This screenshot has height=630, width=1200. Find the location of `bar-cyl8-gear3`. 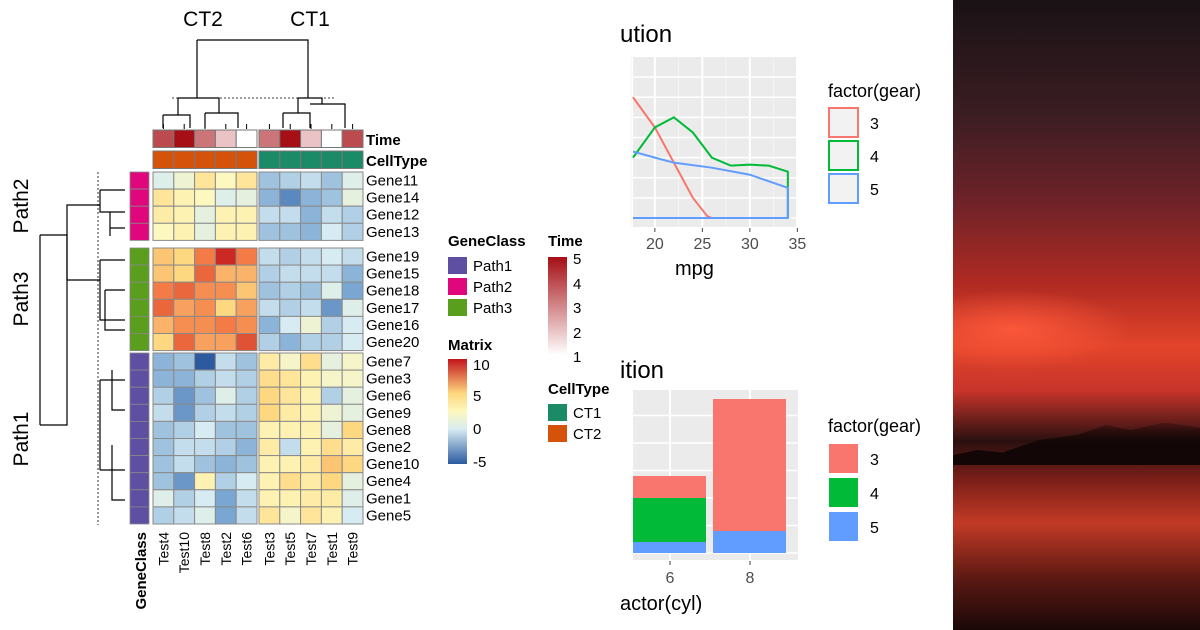

bar-cyl8-gear3 is located at coordinates (749, 465).